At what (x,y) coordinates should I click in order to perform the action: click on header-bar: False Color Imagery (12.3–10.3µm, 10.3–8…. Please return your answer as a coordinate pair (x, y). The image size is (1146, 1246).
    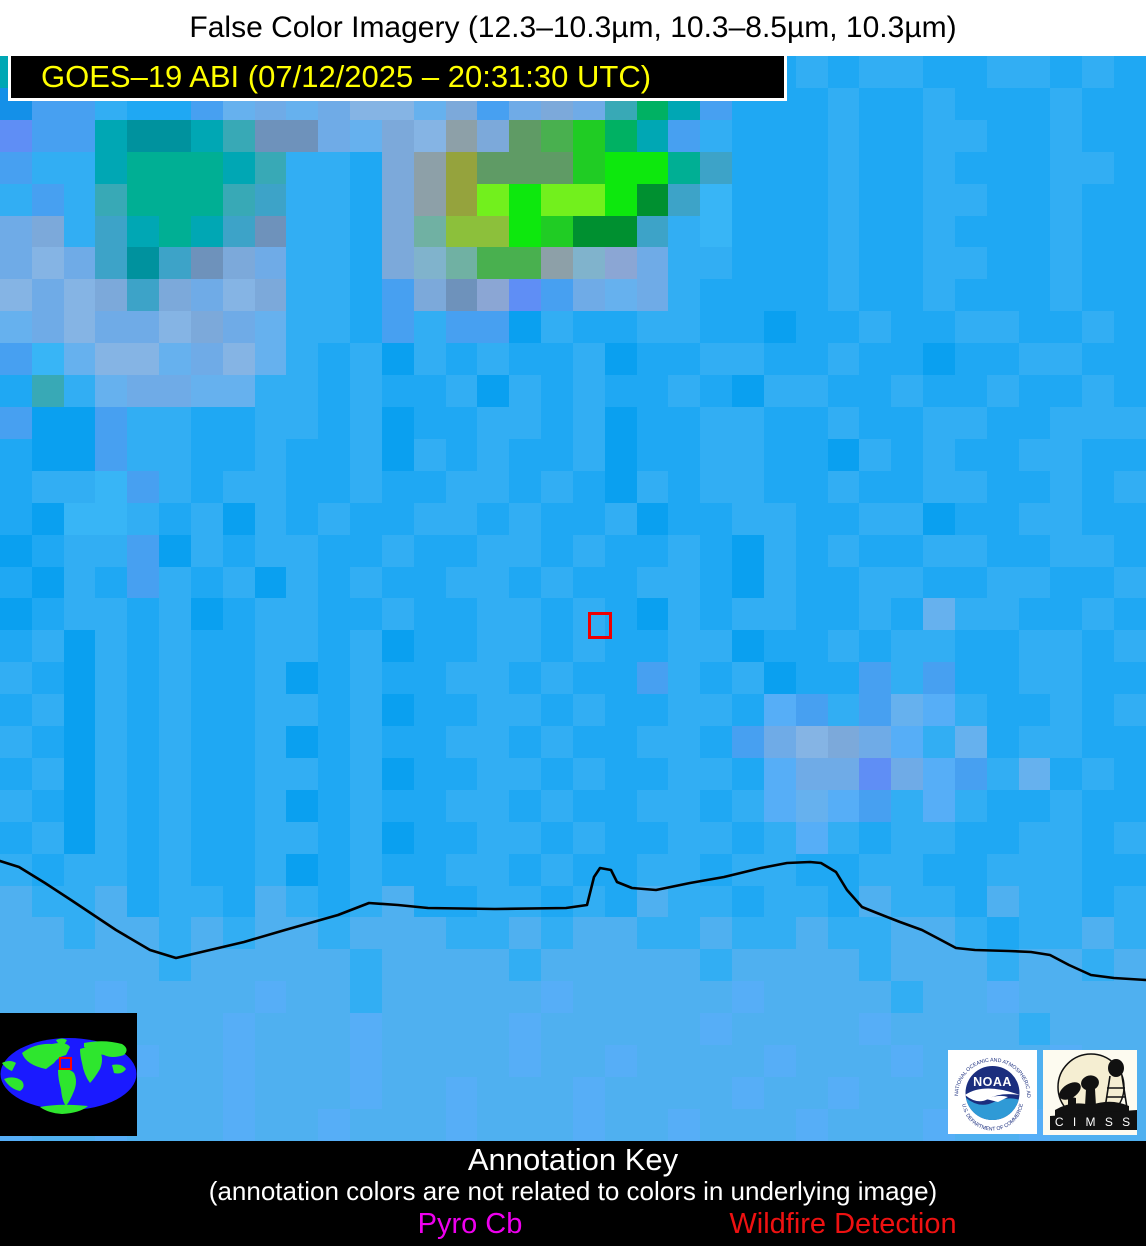
    Looking at the image, I should click on (573, 28).